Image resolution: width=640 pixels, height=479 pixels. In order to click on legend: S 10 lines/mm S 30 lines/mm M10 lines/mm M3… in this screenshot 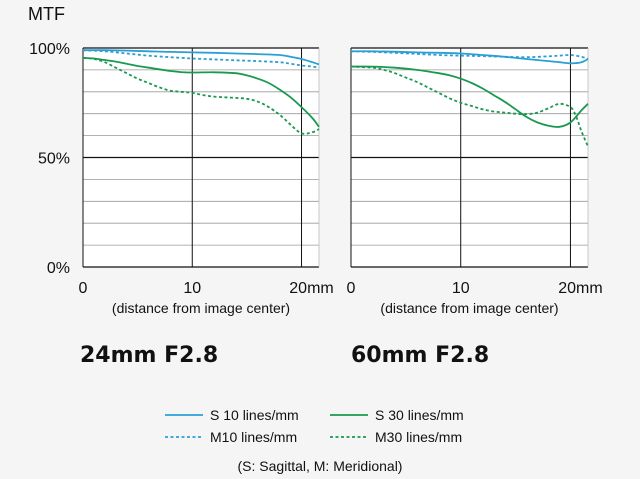, I will do `click(314, 426)`.